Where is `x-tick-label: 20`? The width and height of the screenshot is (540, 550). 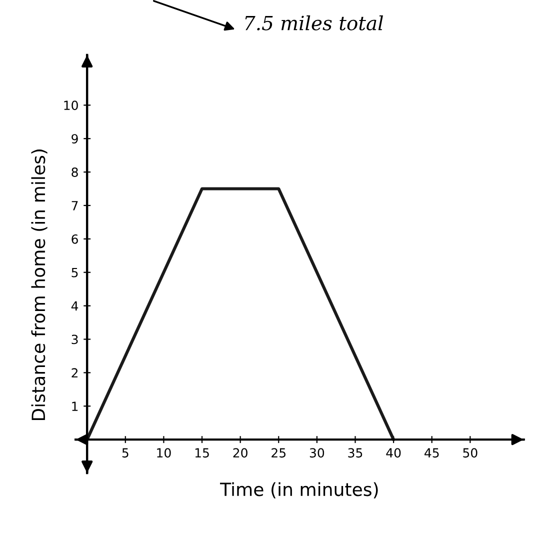 x-tick-label: 20 is located at coordinates (240, 453).